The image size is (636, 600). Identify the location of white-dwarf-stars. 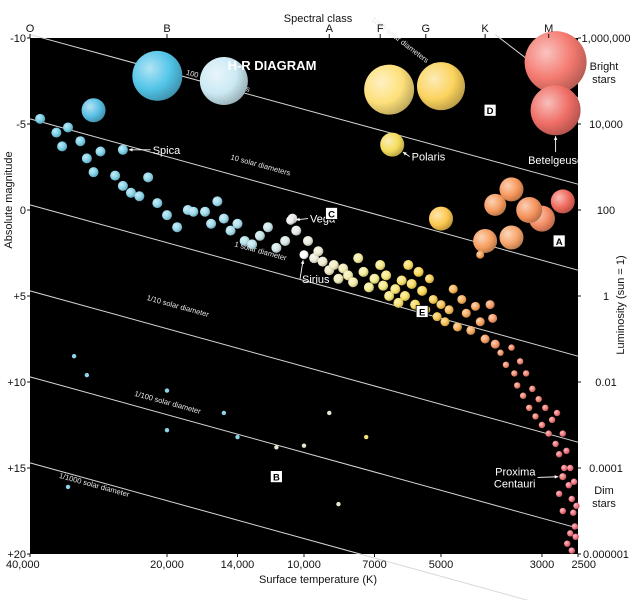
(217, 430).